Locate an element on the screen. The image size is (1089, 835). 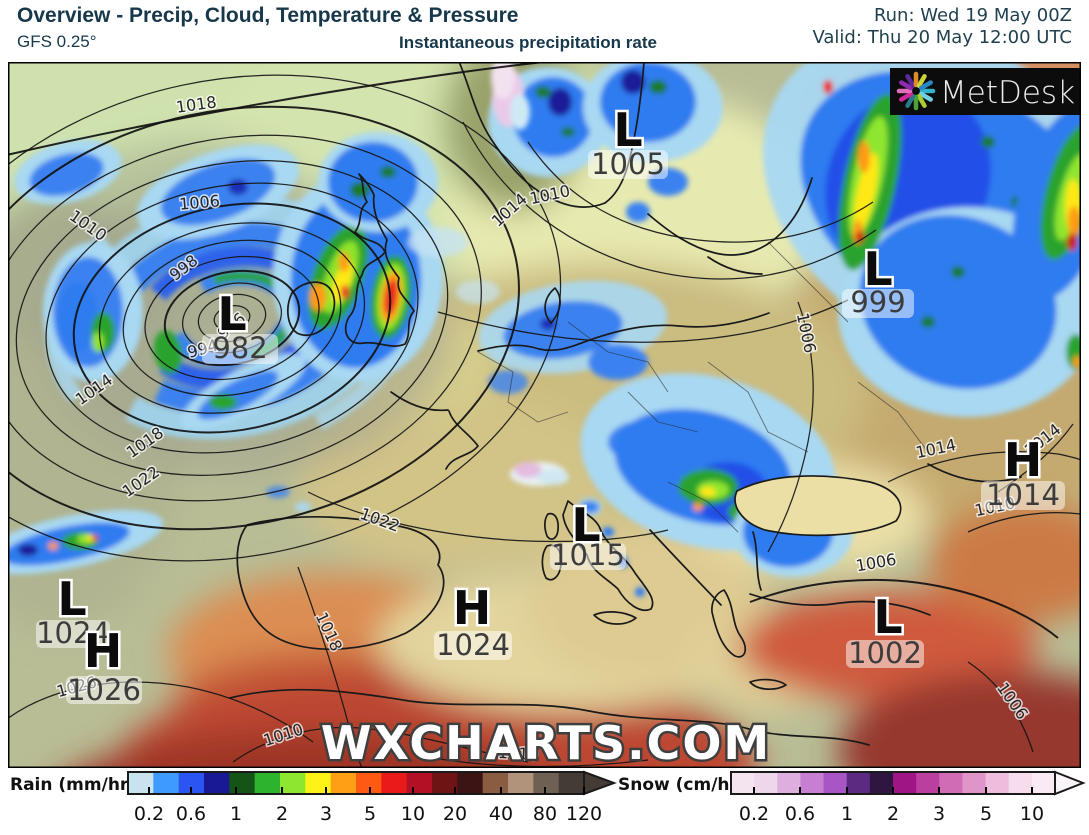
rain-tick-label: 120 is located at coordinates (584, 814).